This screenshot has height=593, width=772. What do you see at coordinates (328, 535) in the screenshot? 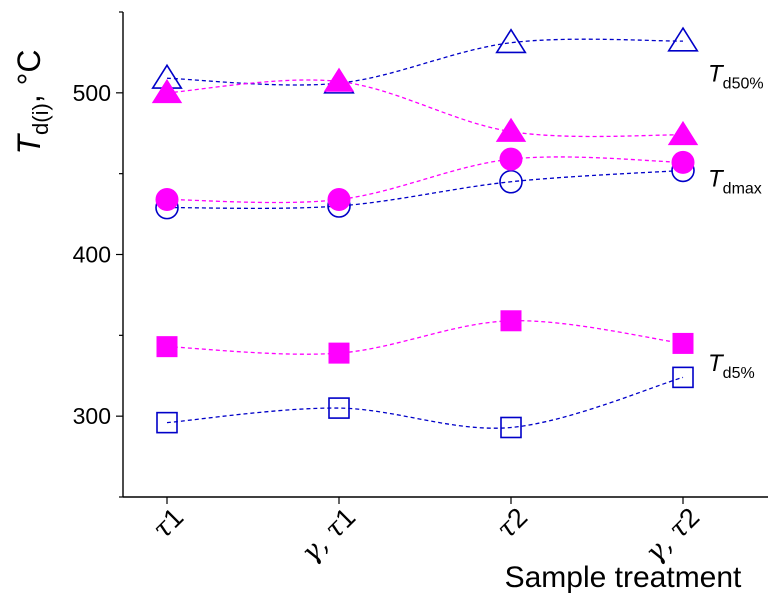
I see `x-tick-label: γ, τ1` at bounding box center [328, 535].